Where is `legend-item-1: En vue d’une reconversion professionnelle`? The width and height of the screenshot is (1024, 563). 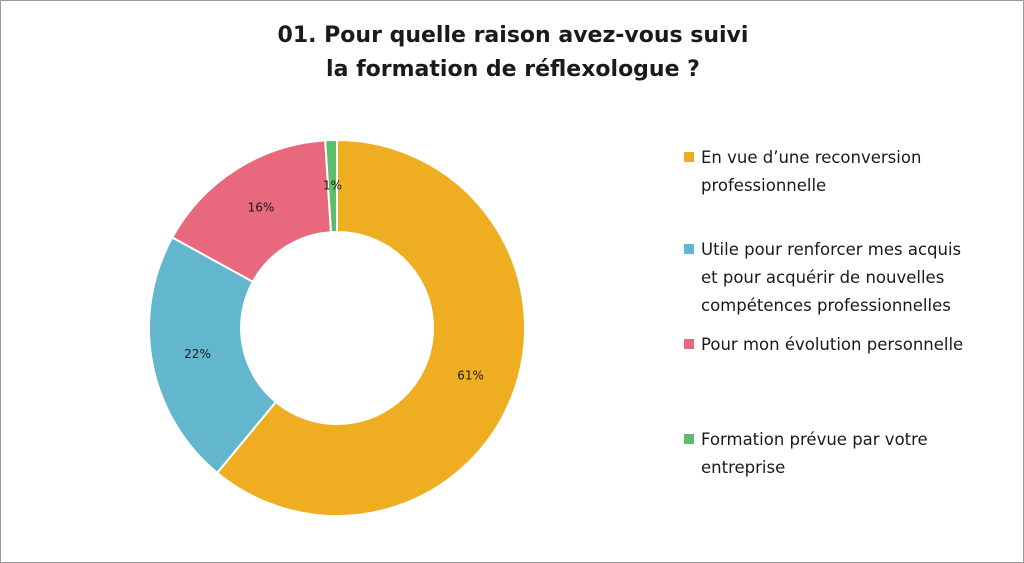 legend-item-1: En vue d’une reconversion professionnelle is located at coordinates (852, 172).